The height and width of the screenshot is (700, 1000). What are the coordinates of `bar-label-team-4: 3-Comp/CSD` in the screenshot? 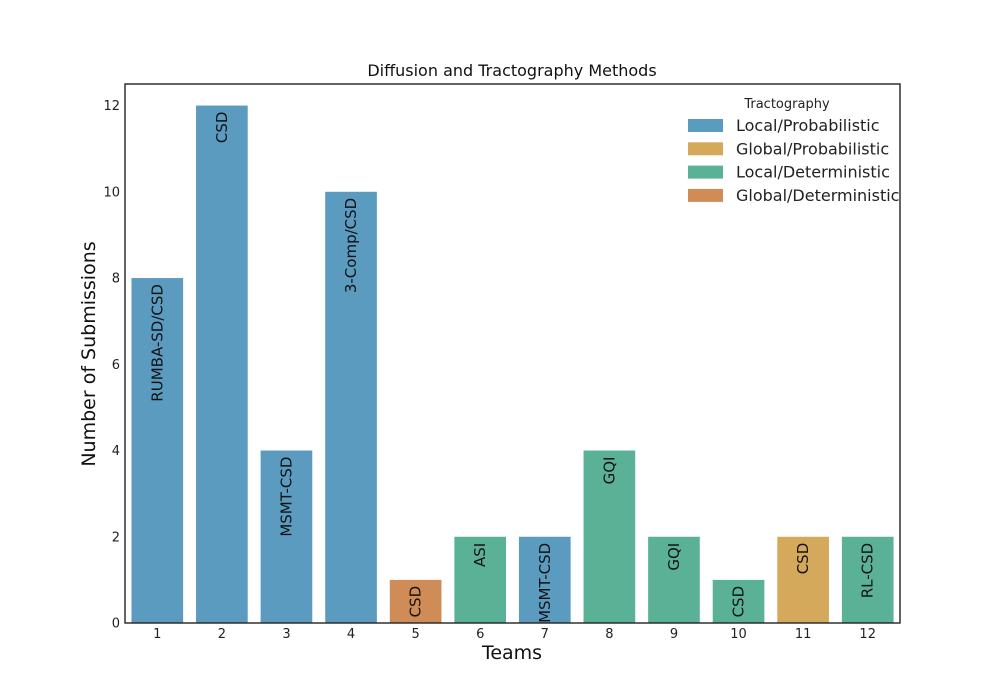 It's located at (351, 245).